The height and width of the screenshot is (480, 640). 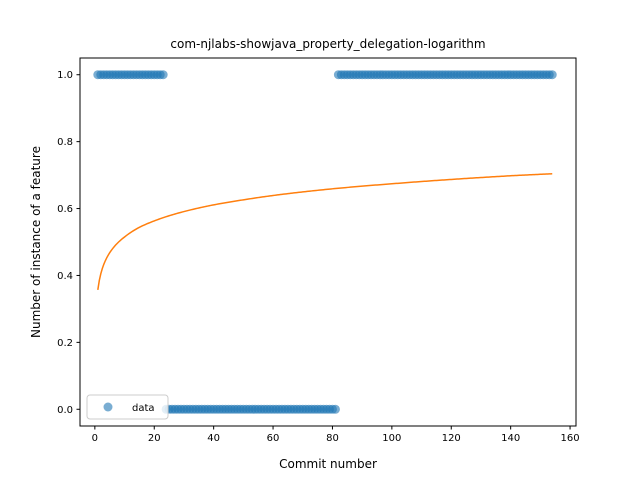 What do you see at coordinates (154, 438) in the screenshot?
I see `x-tick-label: 20` at bounding box center [154, 438].